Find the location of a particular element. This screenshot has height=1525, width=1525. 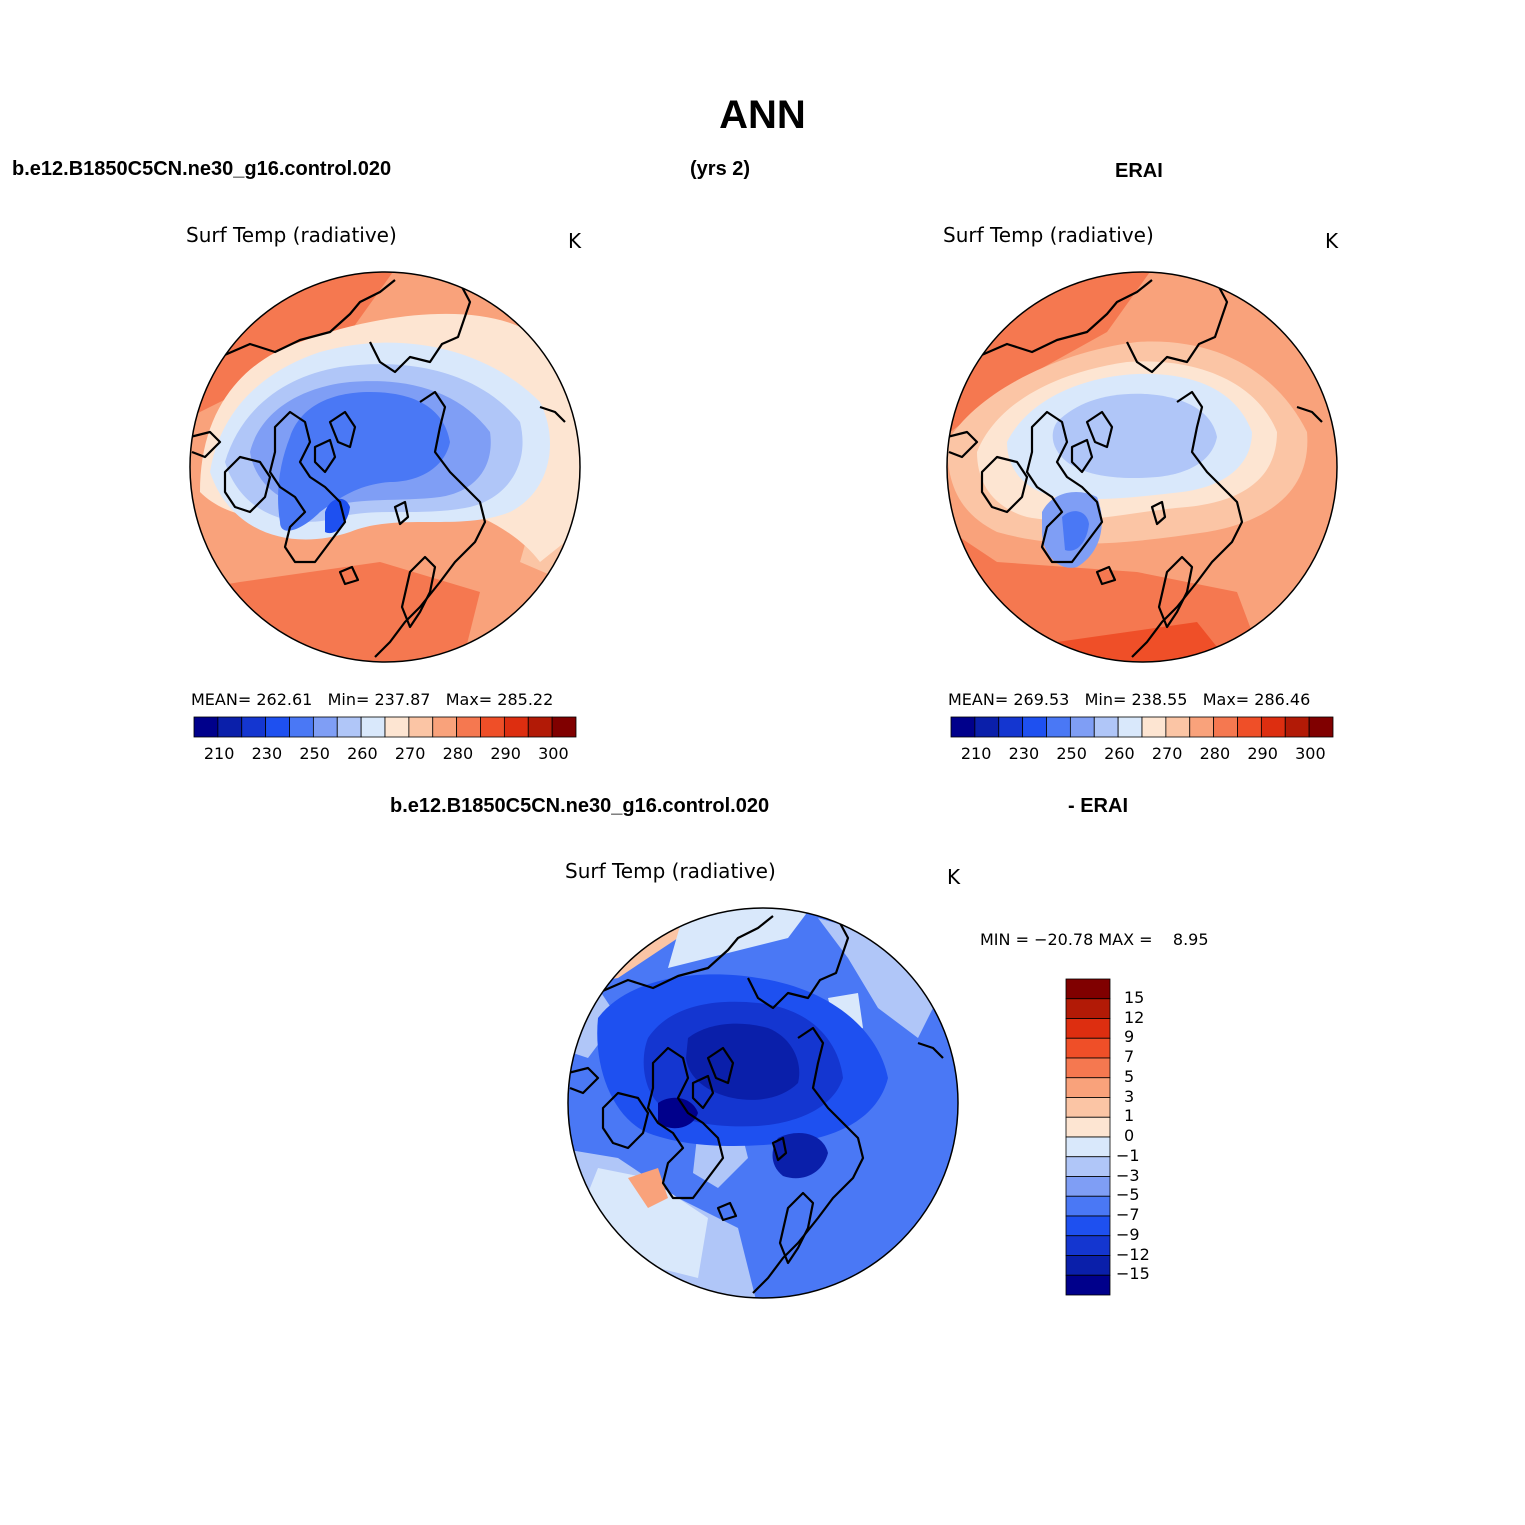

model-colorbar-tick-label: 270 is located at coordinates (410, 753).